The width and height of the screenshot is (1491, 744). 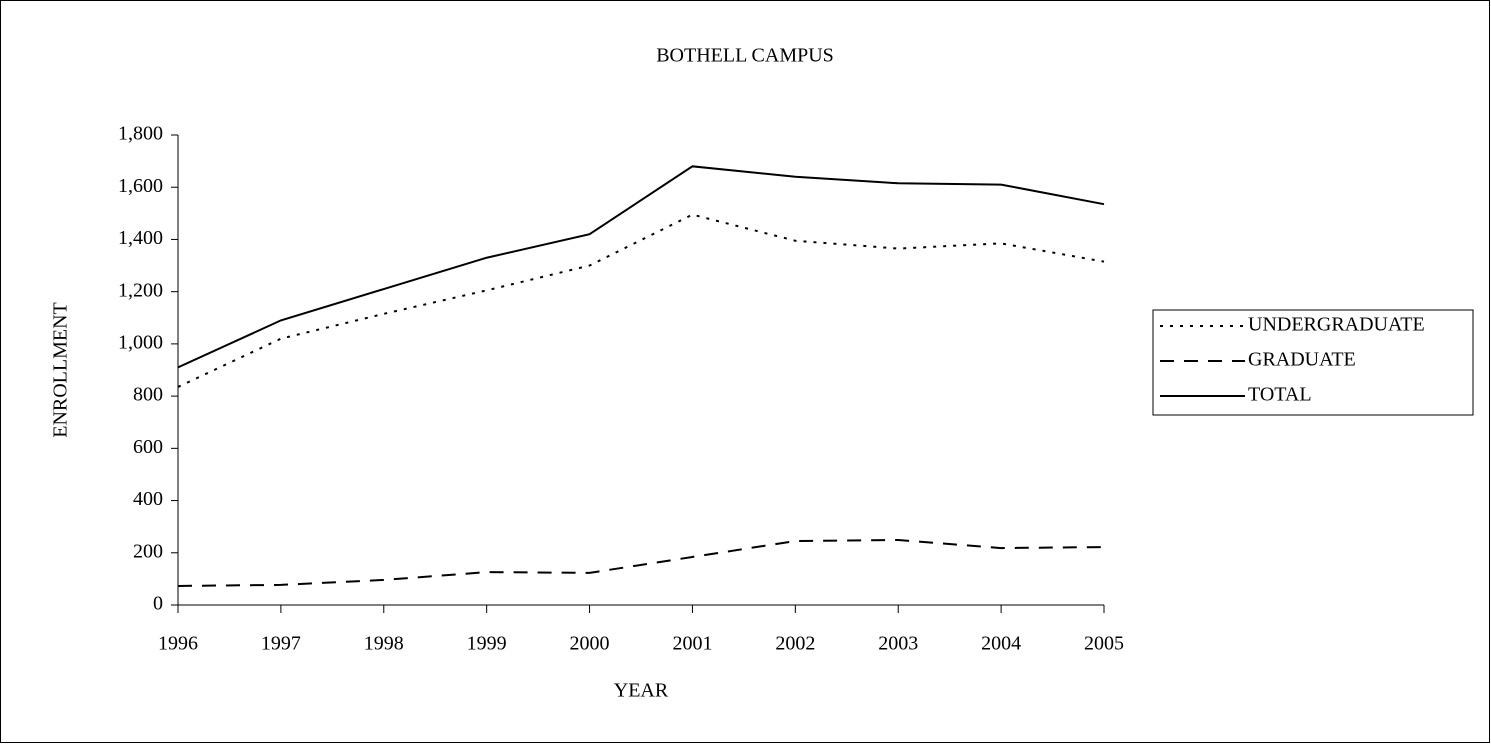 I want to click on y-axis-label: ENROLLMENT, so click(x=61, y=370).